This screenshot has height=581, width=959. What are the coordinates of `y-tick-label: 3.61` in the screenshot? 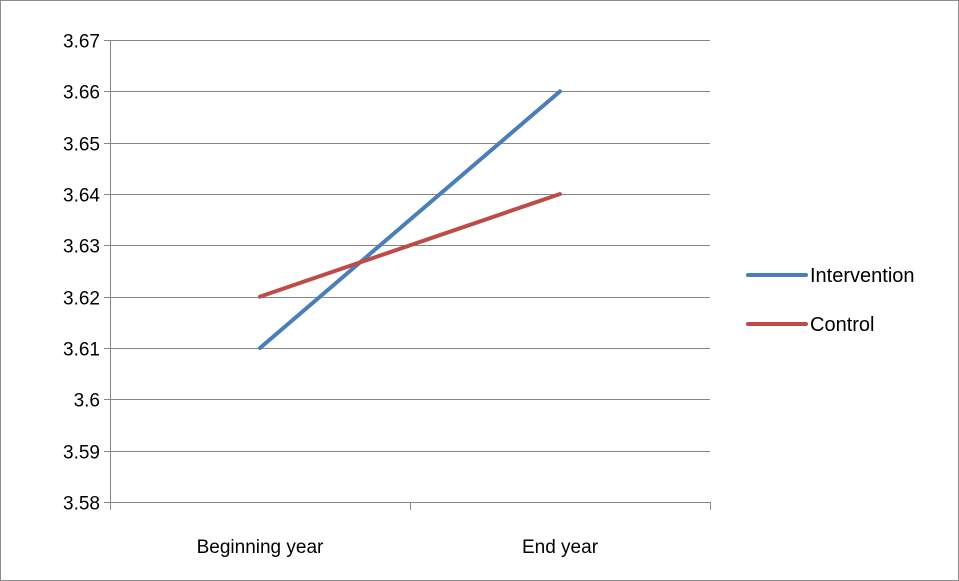 It's located at (81, 350).